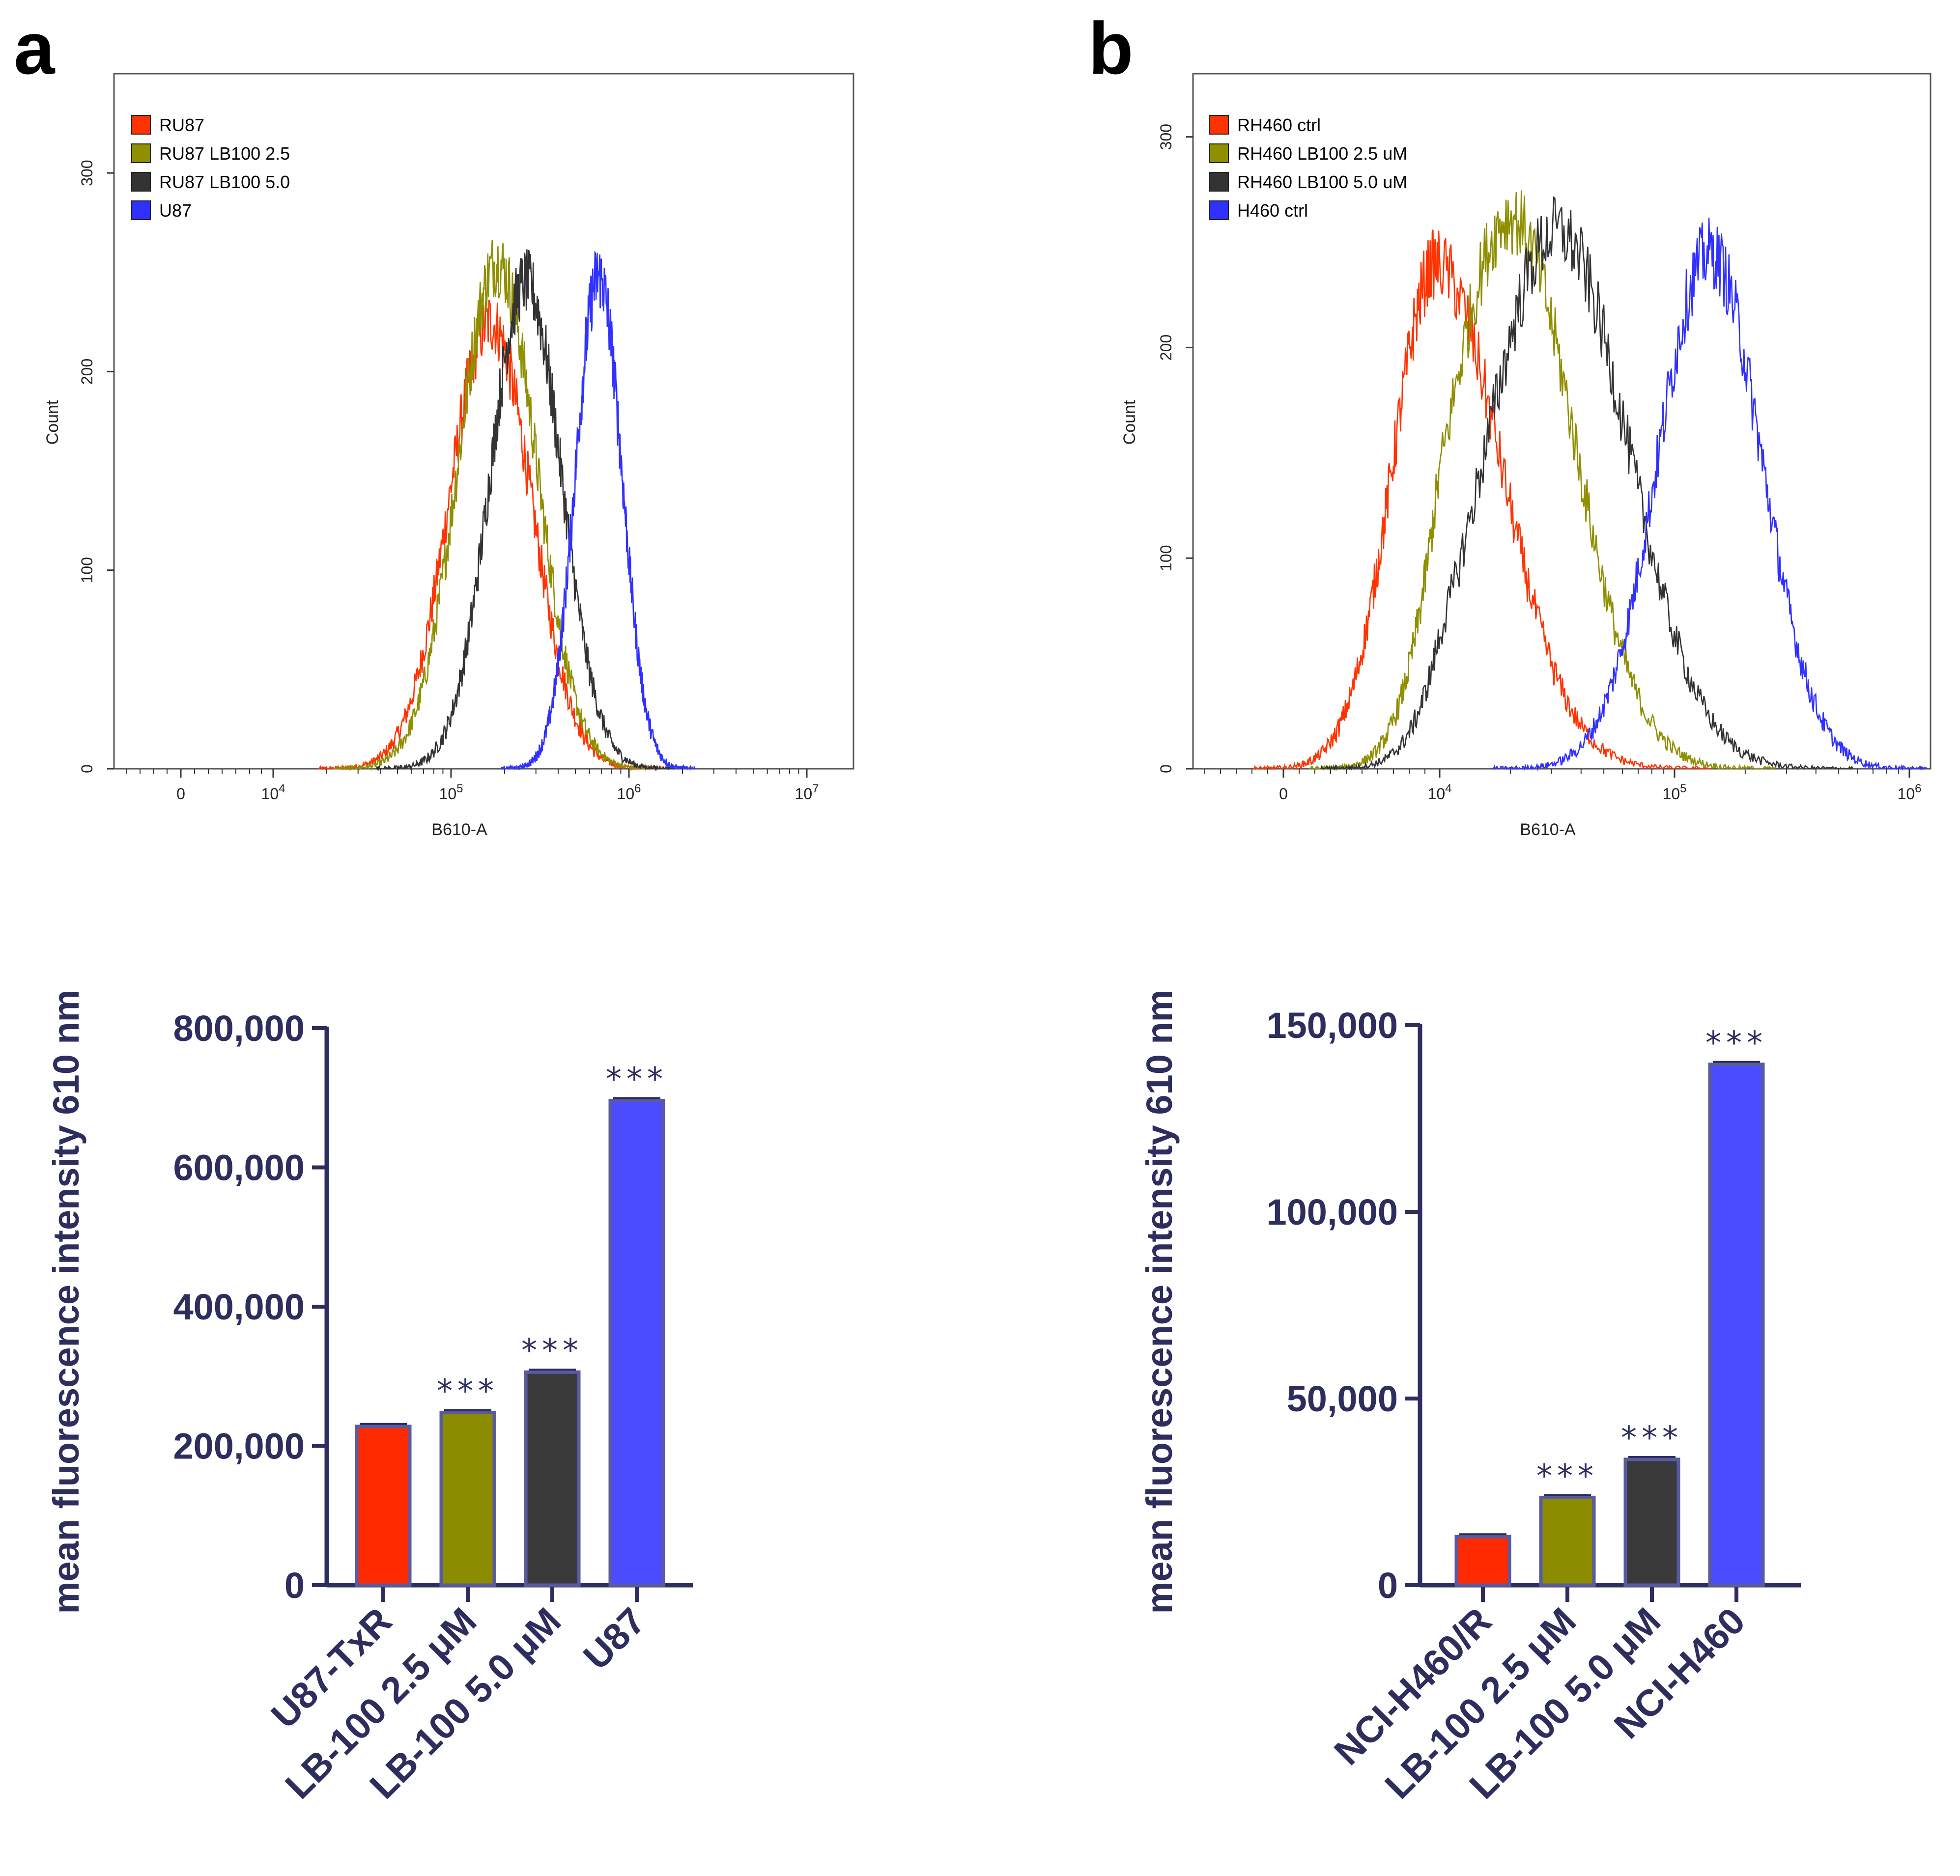  Describe the element at coordinates (807, 792) in the screenshot. I see `x-tick-label: 10⁷` at that location.